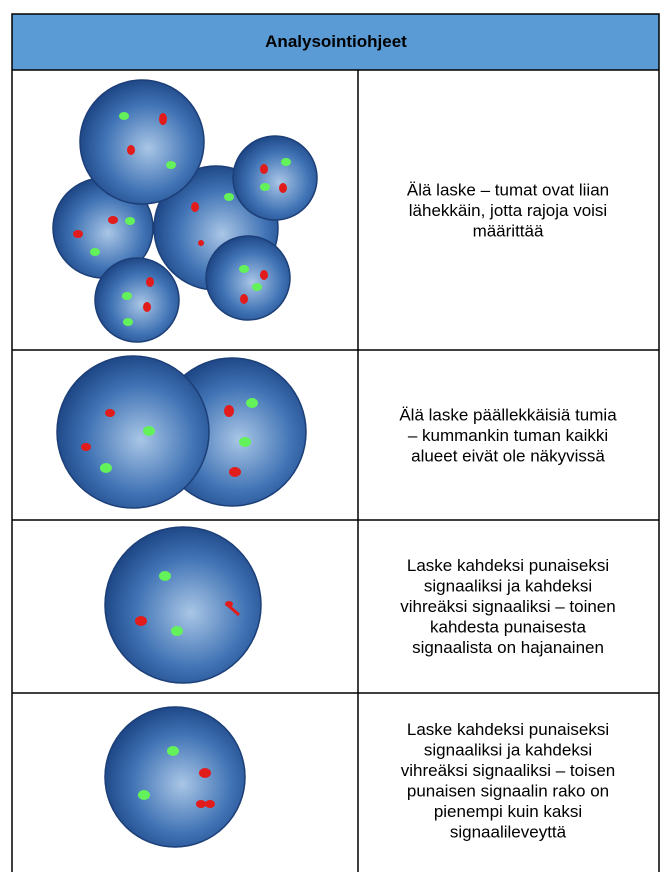 The image size is (672, 877). Describe the element at coordinates (508, 210) in the screenshot. I see `instruction-line: lähekkäin, jotta rajoja voisi` at that location.